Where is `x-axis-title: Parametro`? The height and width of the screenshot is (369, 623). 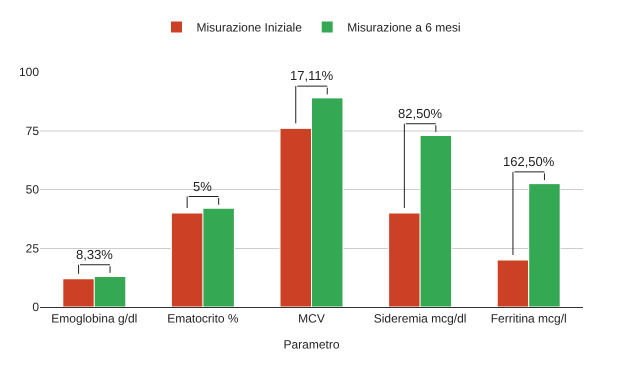
x-axis-title: Parametro is located at coordinates (311, 344).